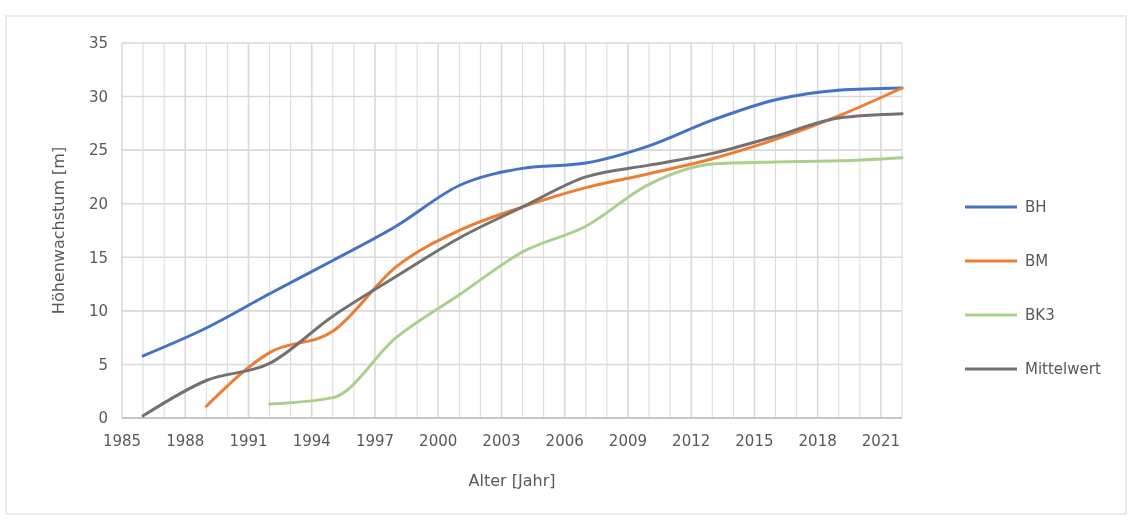 The width and height of the screenshot is (1135, 520). I want to click on x-tick-label: 1985, so click(122, 441).